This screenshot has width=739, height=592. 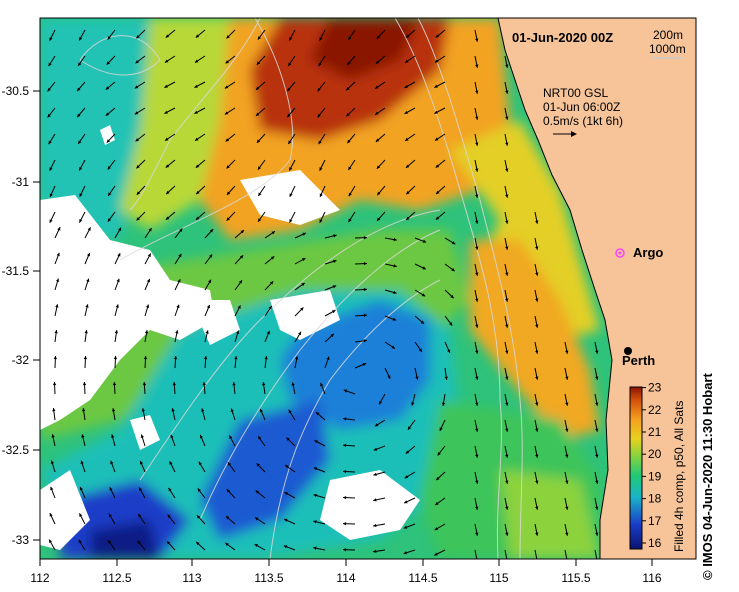 I want to click on current-arrow, so click(x=596, y=554).